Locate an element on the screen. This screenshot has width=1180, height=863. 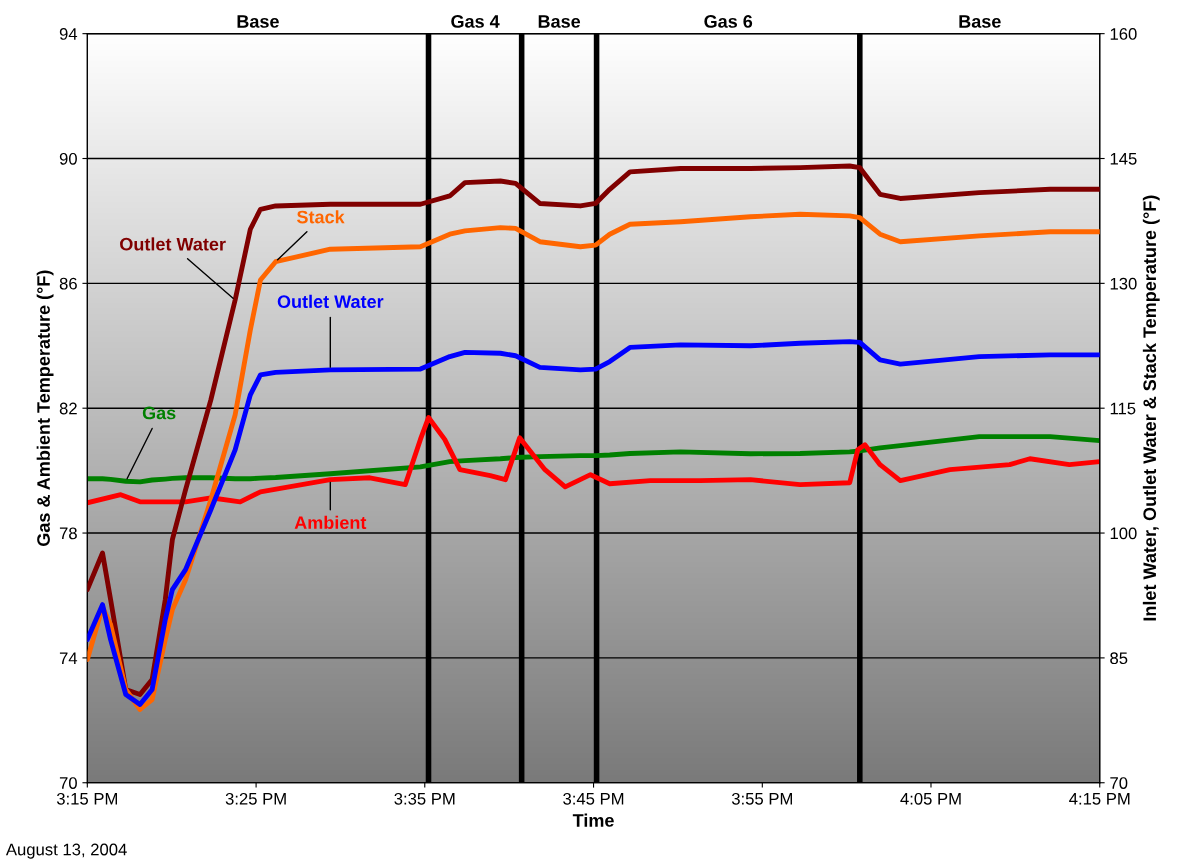
series-label: Ambient is located at coordinates (330, 522).